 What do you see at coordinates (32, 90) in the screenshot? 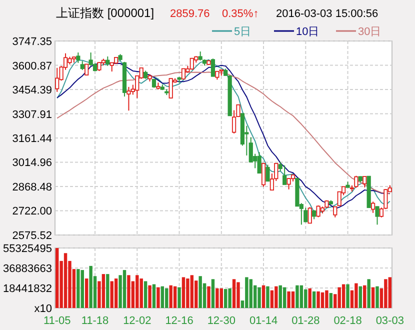
I see `y-tick-label: 3454.39` at bounding box center [32, 90].